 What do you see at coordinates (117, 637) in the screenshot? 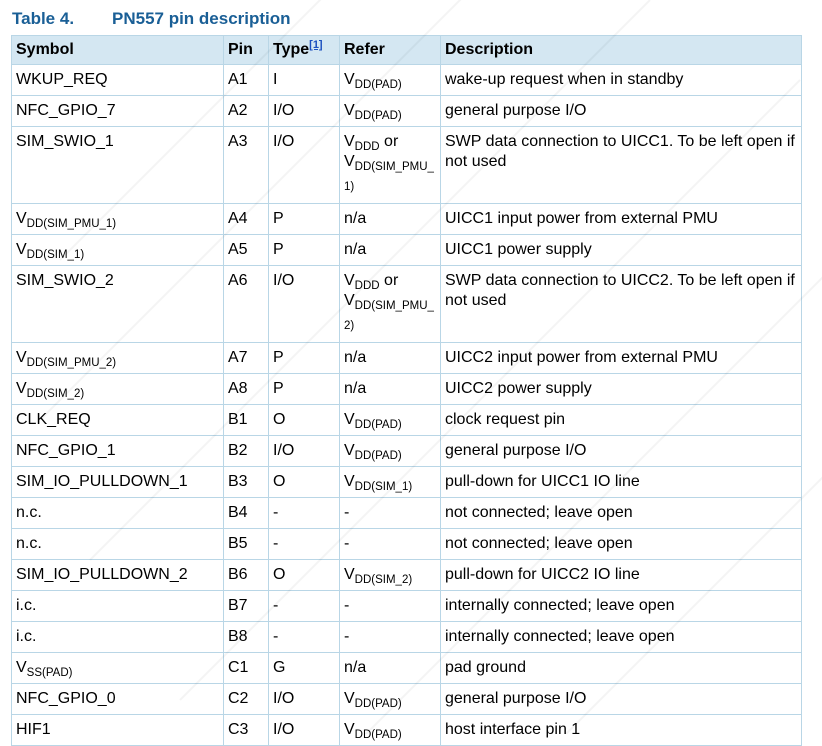
I see `symbol-cell: i.c.` at bounding box center [117, 637].